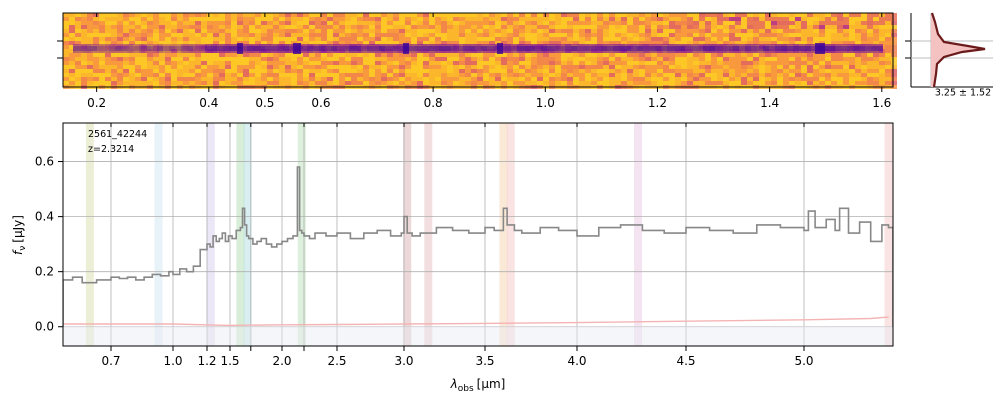 This screenshot has height=400, width=1000. I want to click on emission-band, so click(89, 234).